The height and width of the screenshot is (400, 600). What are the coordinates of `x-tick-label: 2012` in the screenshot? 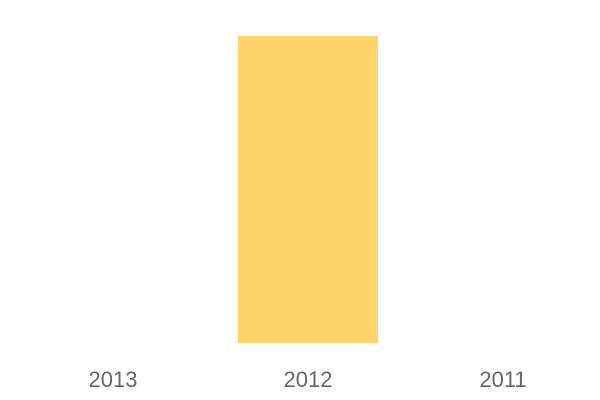 It's located at (308, 379).